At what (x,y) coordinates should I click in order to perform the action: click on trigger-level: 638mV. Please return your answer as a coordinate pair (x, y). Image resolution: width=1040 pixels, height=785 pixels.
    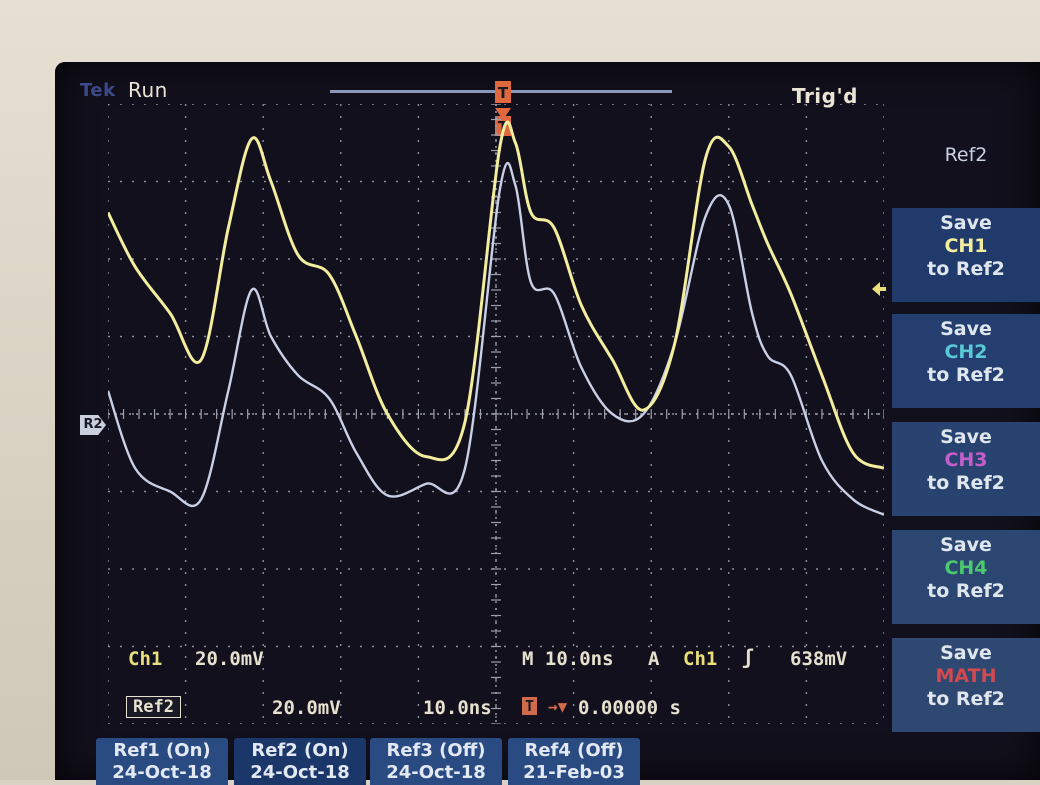
    Looking at the image, I should click on (819, 659).